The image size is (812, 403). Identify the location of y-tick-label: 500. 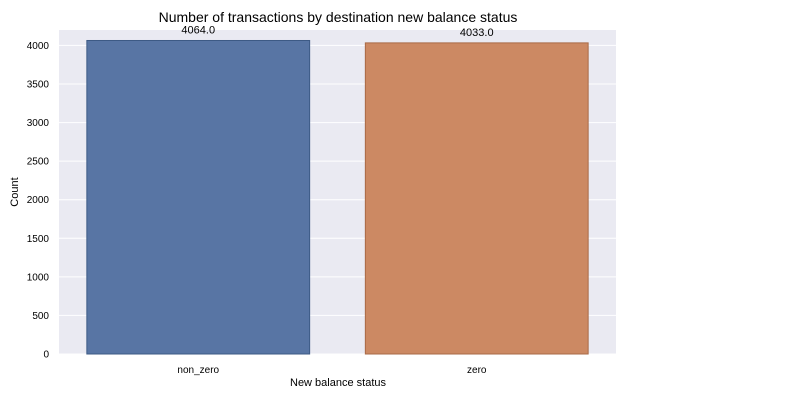
(40, 316).